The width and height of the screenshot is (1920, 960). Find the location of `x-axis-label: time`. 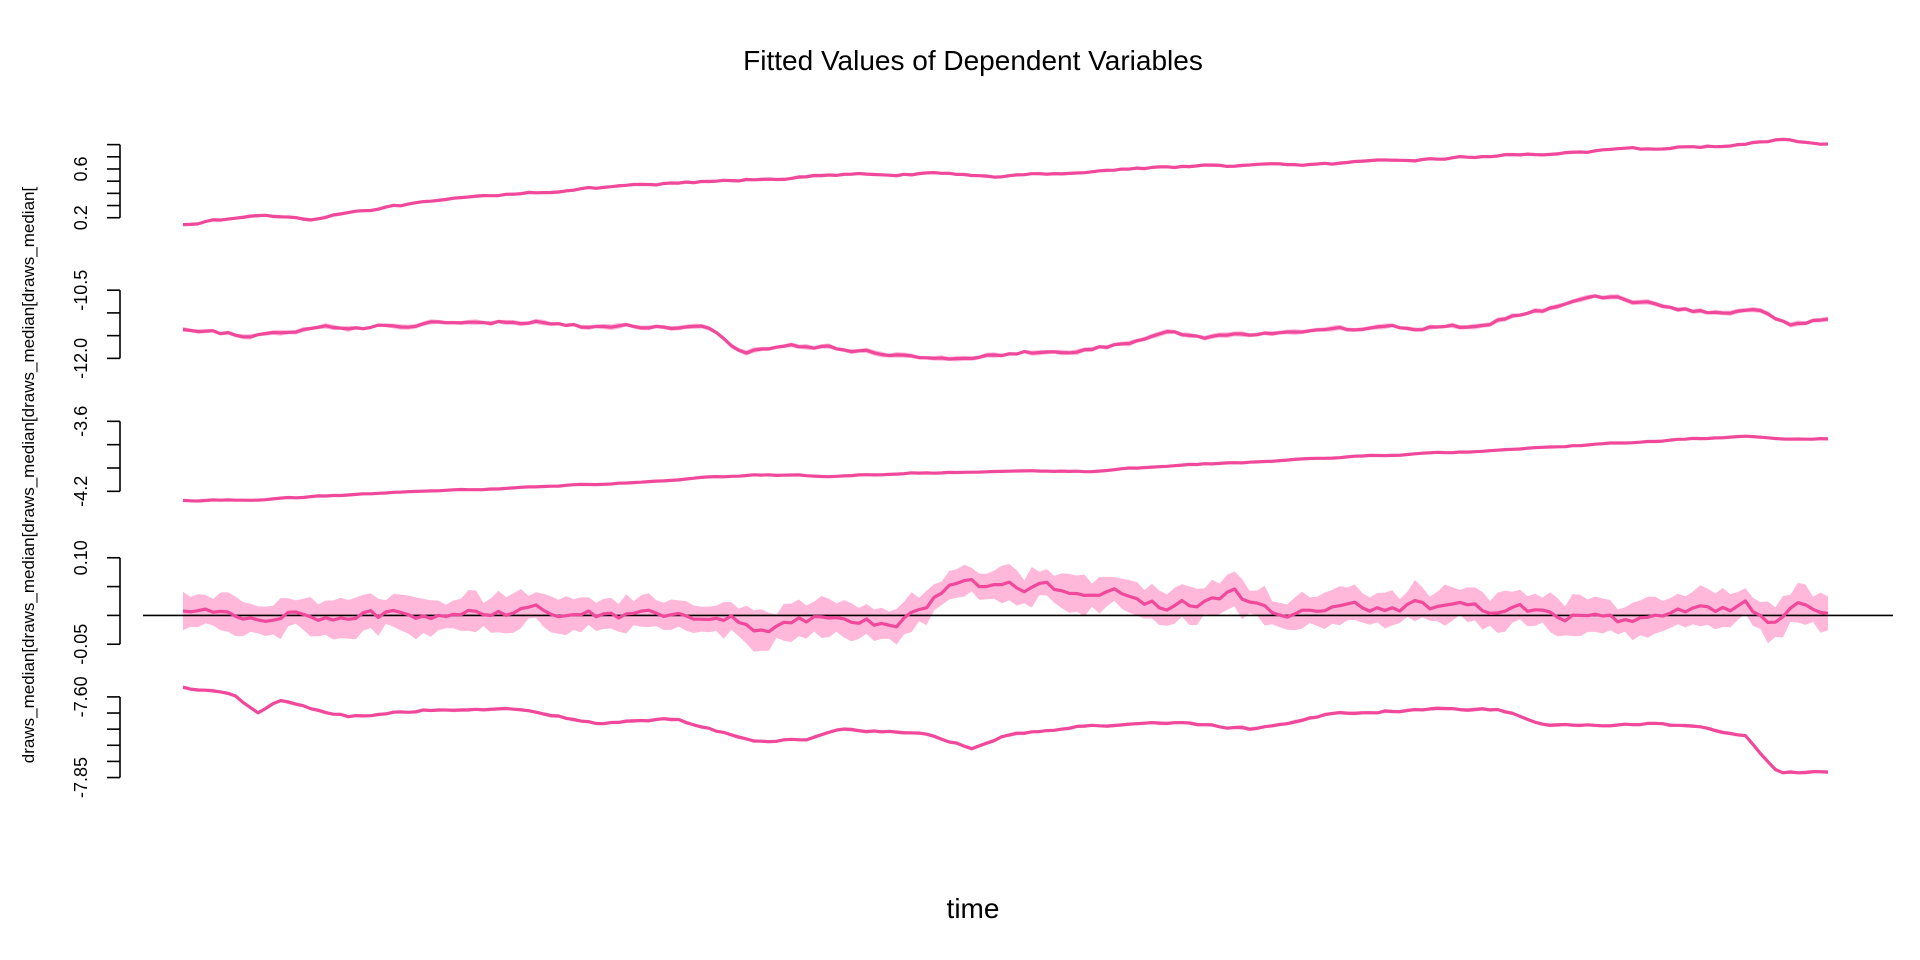

x-axis-label: time is located at coordinates (973, 908).